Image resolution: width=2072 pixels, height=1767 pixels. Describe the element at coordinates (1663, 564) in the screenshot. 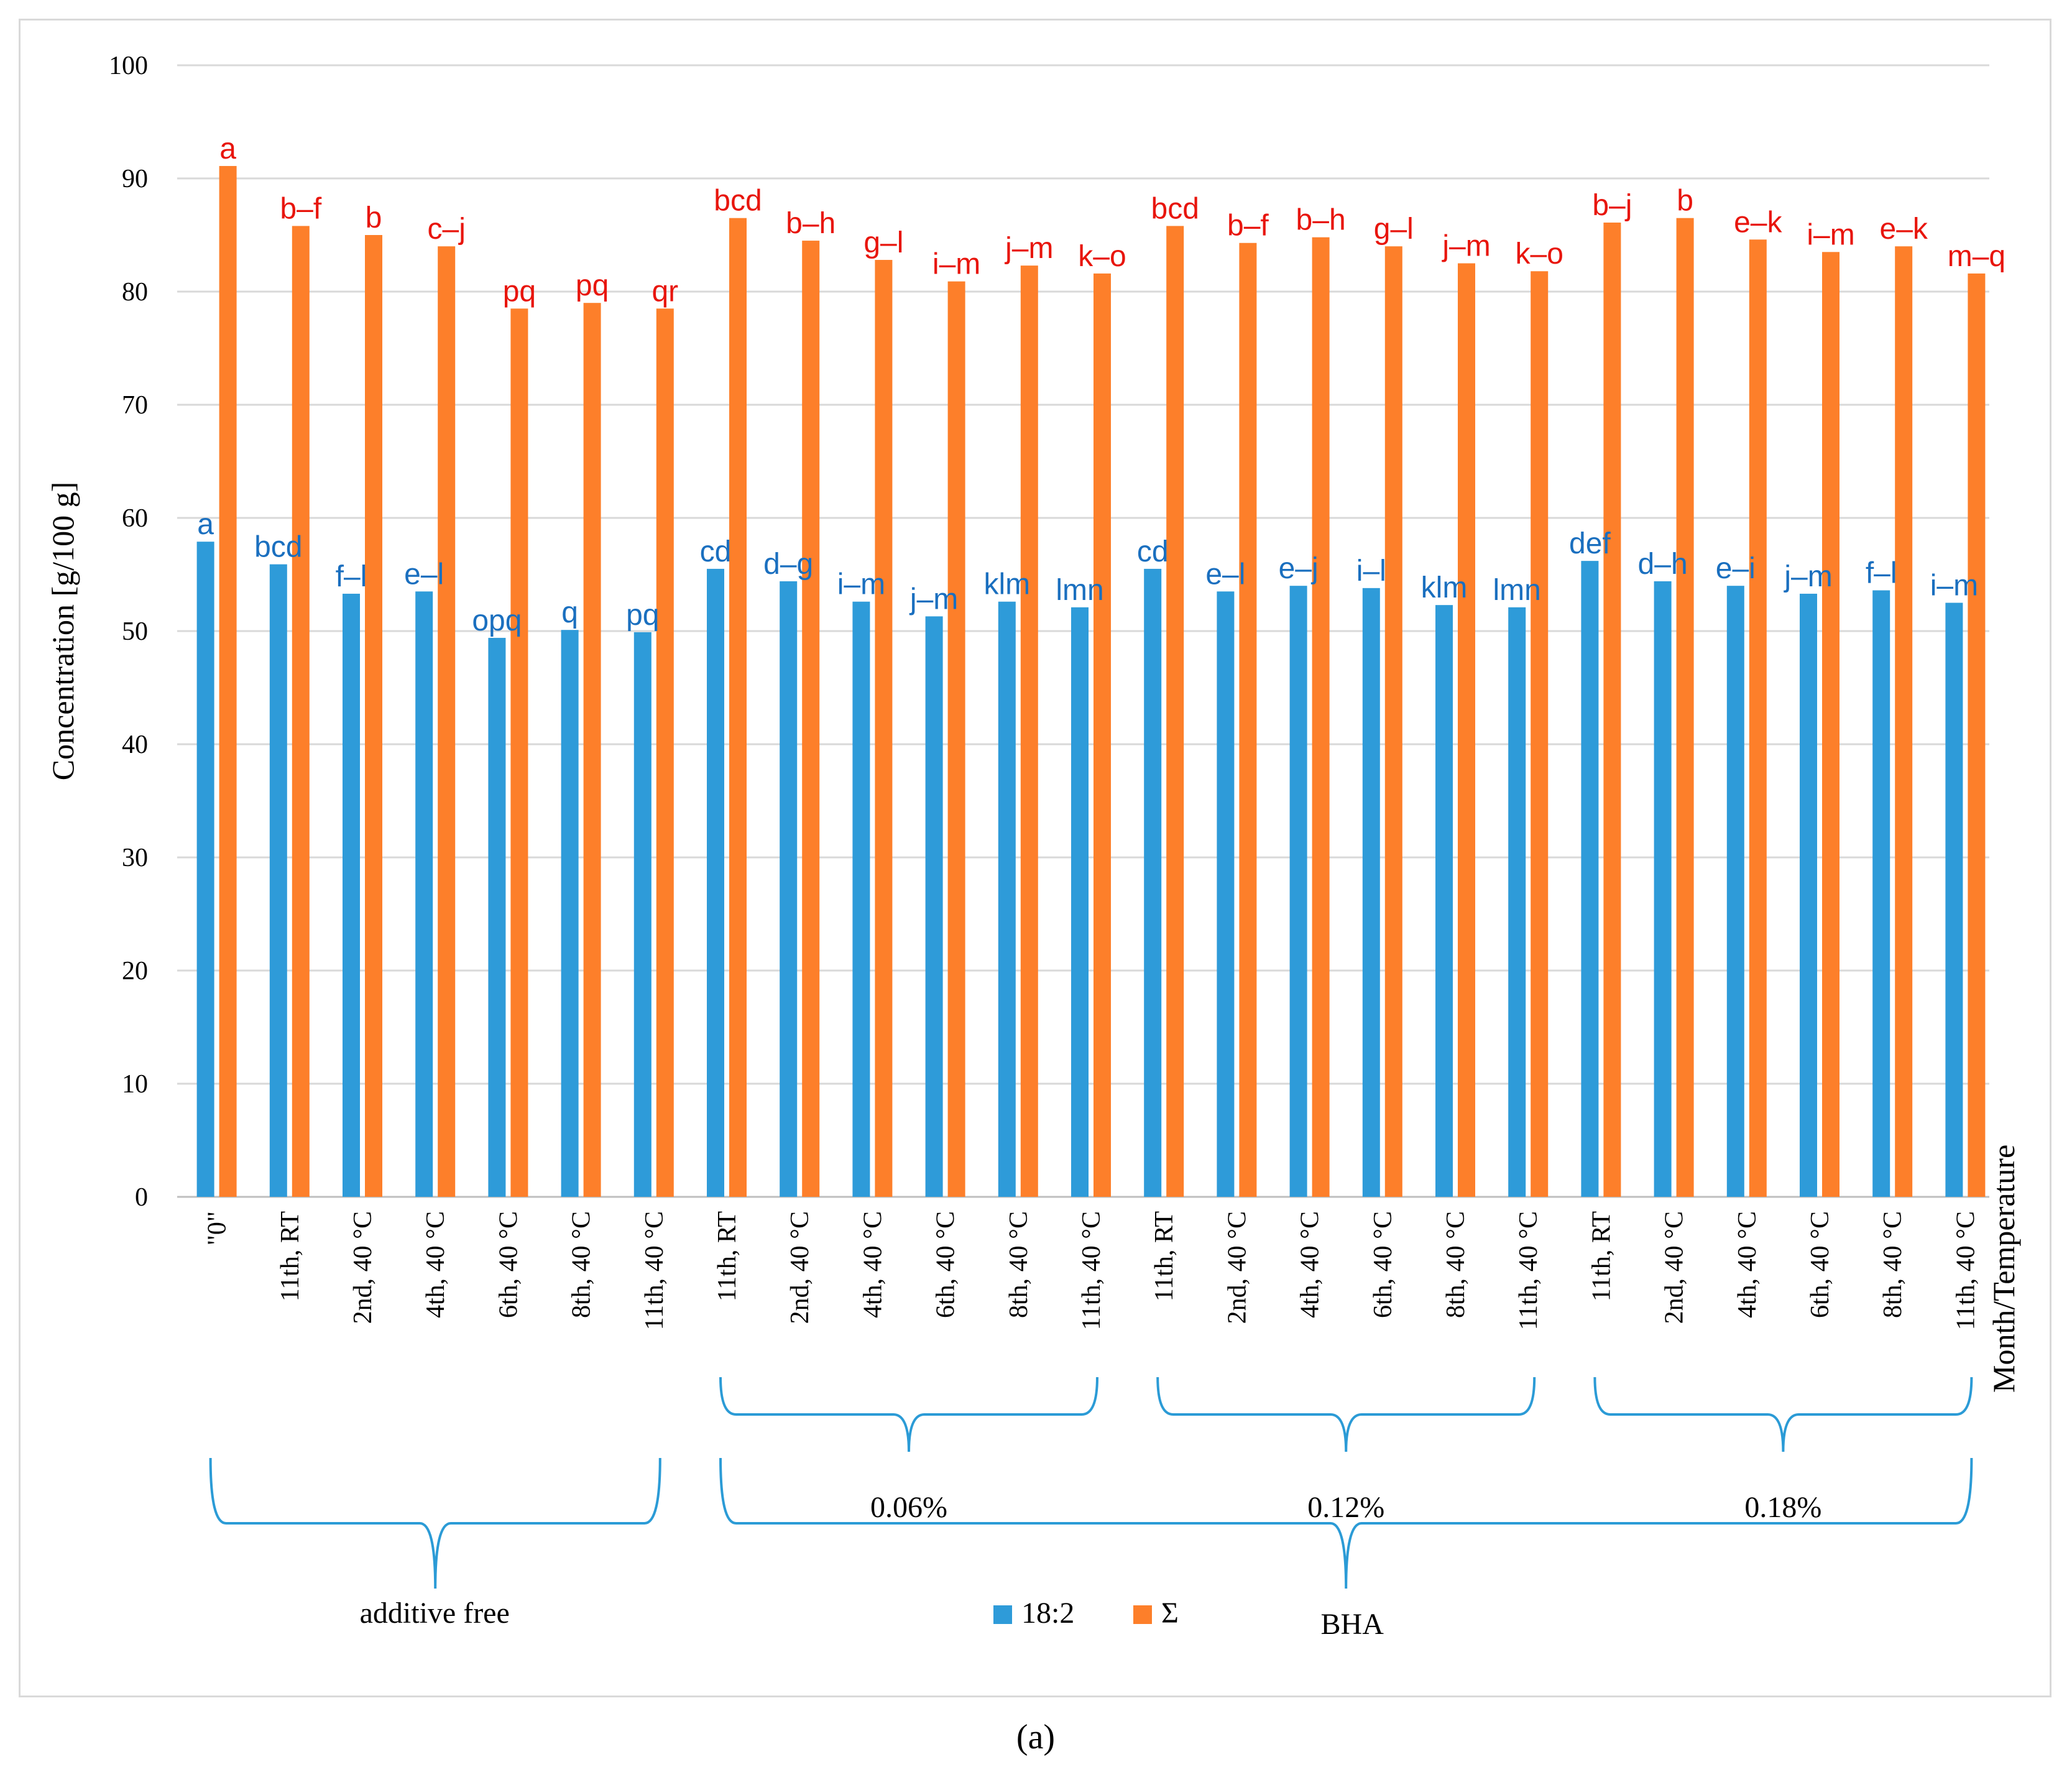

I see `data-label-18-2: d–h` at that location.